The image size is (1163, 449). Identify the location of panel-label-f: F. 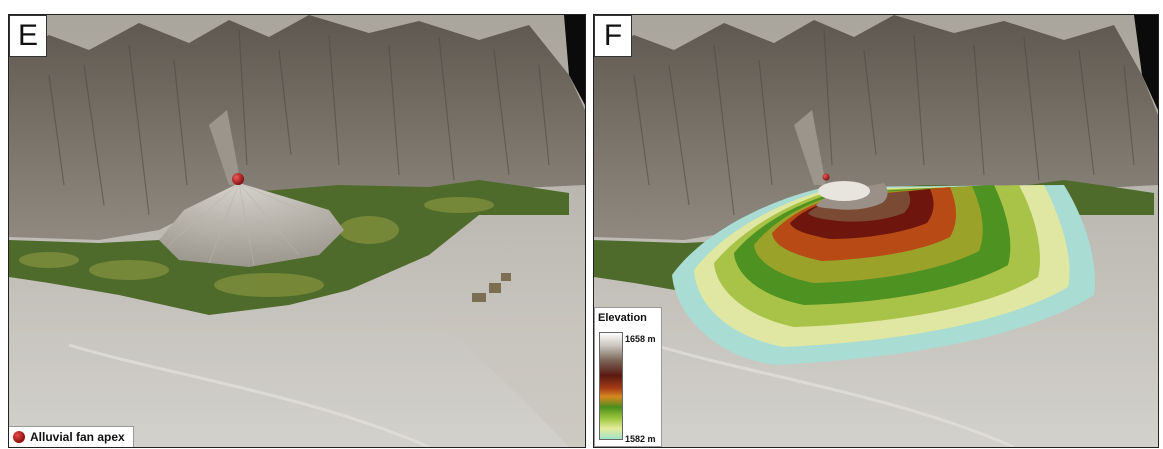
(613, 36).